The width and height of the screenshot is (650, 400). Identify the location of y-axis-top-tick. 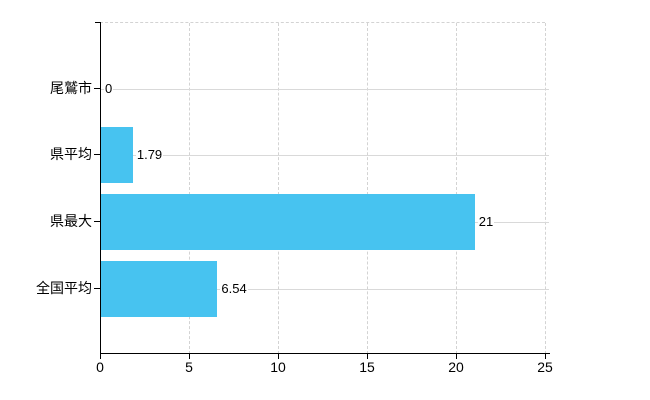
(97, 22).